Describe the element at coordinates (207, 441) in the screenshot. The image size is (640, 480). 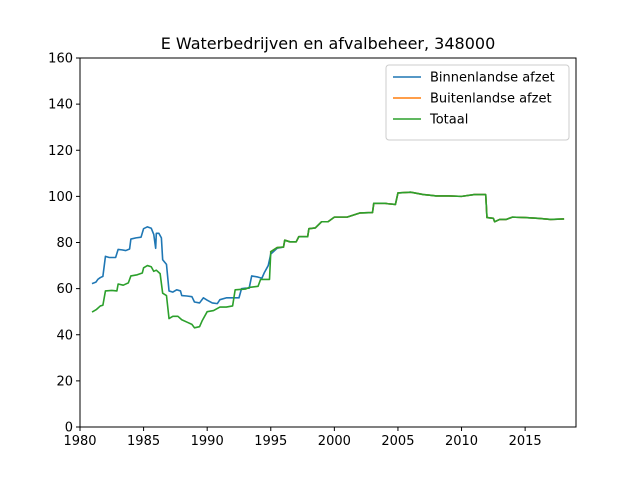
I see `x-tick-label: 1990` at that location.